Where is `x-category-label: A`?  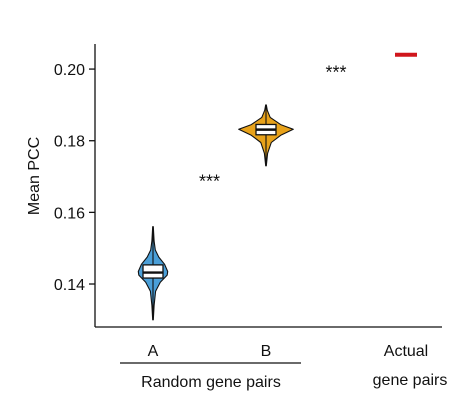 x-category-label: A is located at coordinates (153, 351).